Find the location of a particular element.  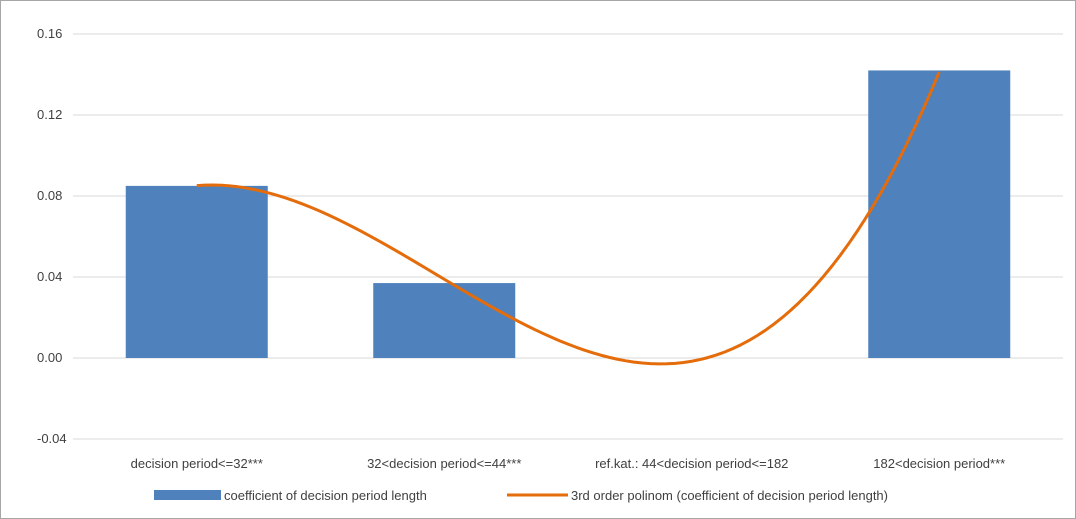

y-tick-label: 0.16 is located at coordinates (49, 33).